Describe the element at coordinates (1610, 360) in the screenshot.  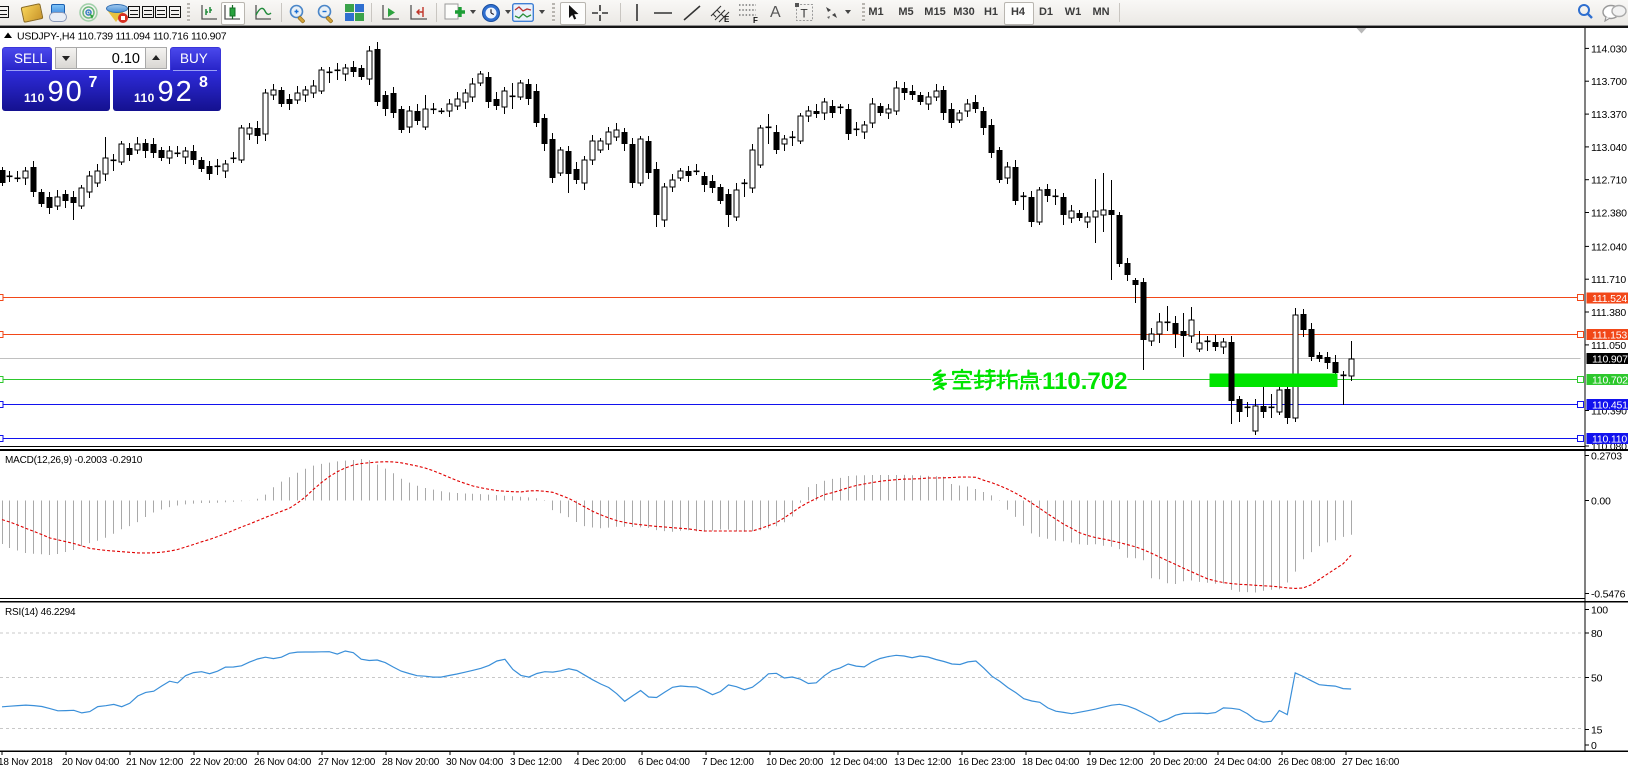
I see `svg-text: 110.907` at that location.